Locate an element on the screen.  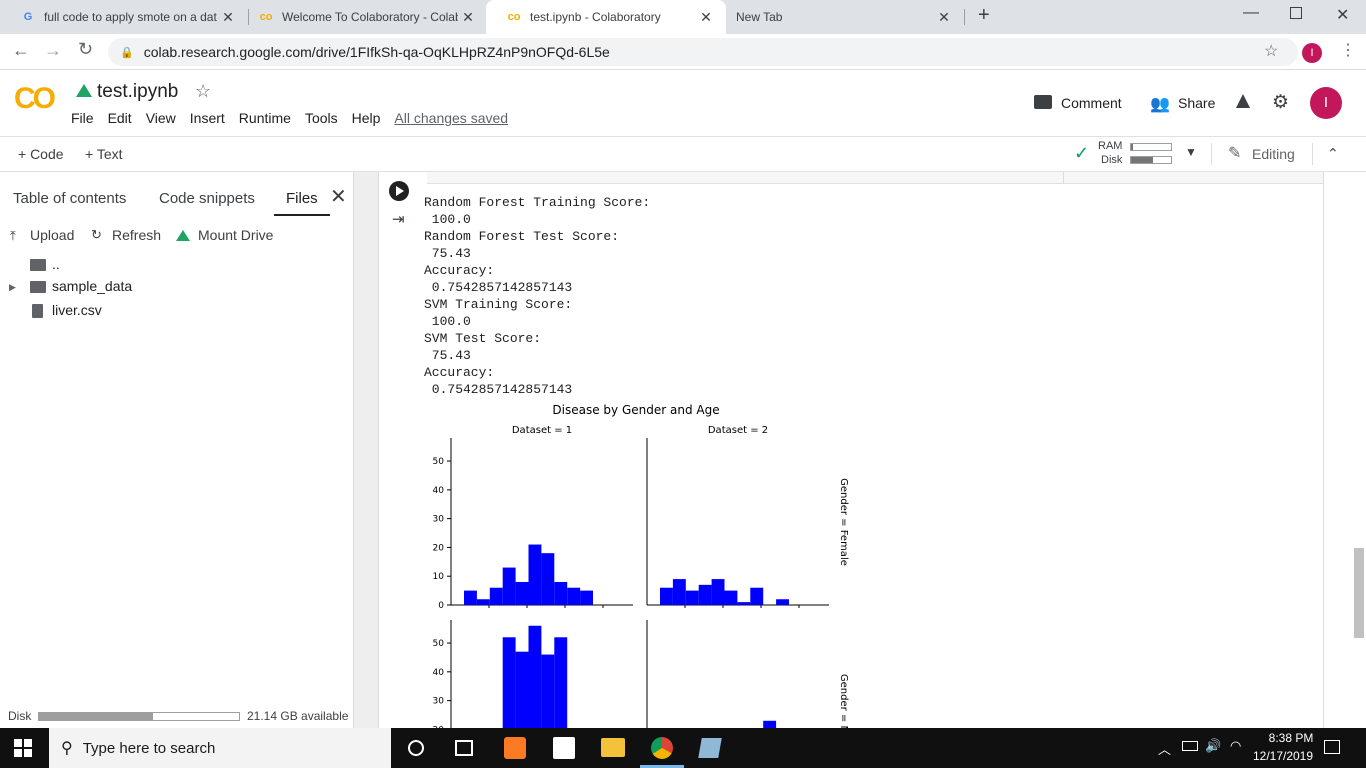
menu-insert: Insert is located at coordinates (207, 118).